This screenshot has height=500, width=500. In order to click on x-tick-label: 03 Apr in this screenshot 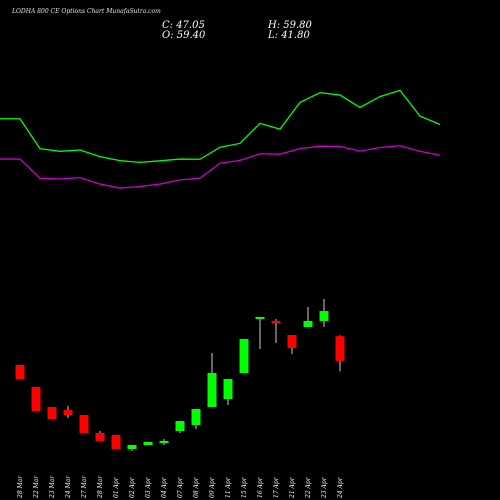, I will do `click(148, 487)`.